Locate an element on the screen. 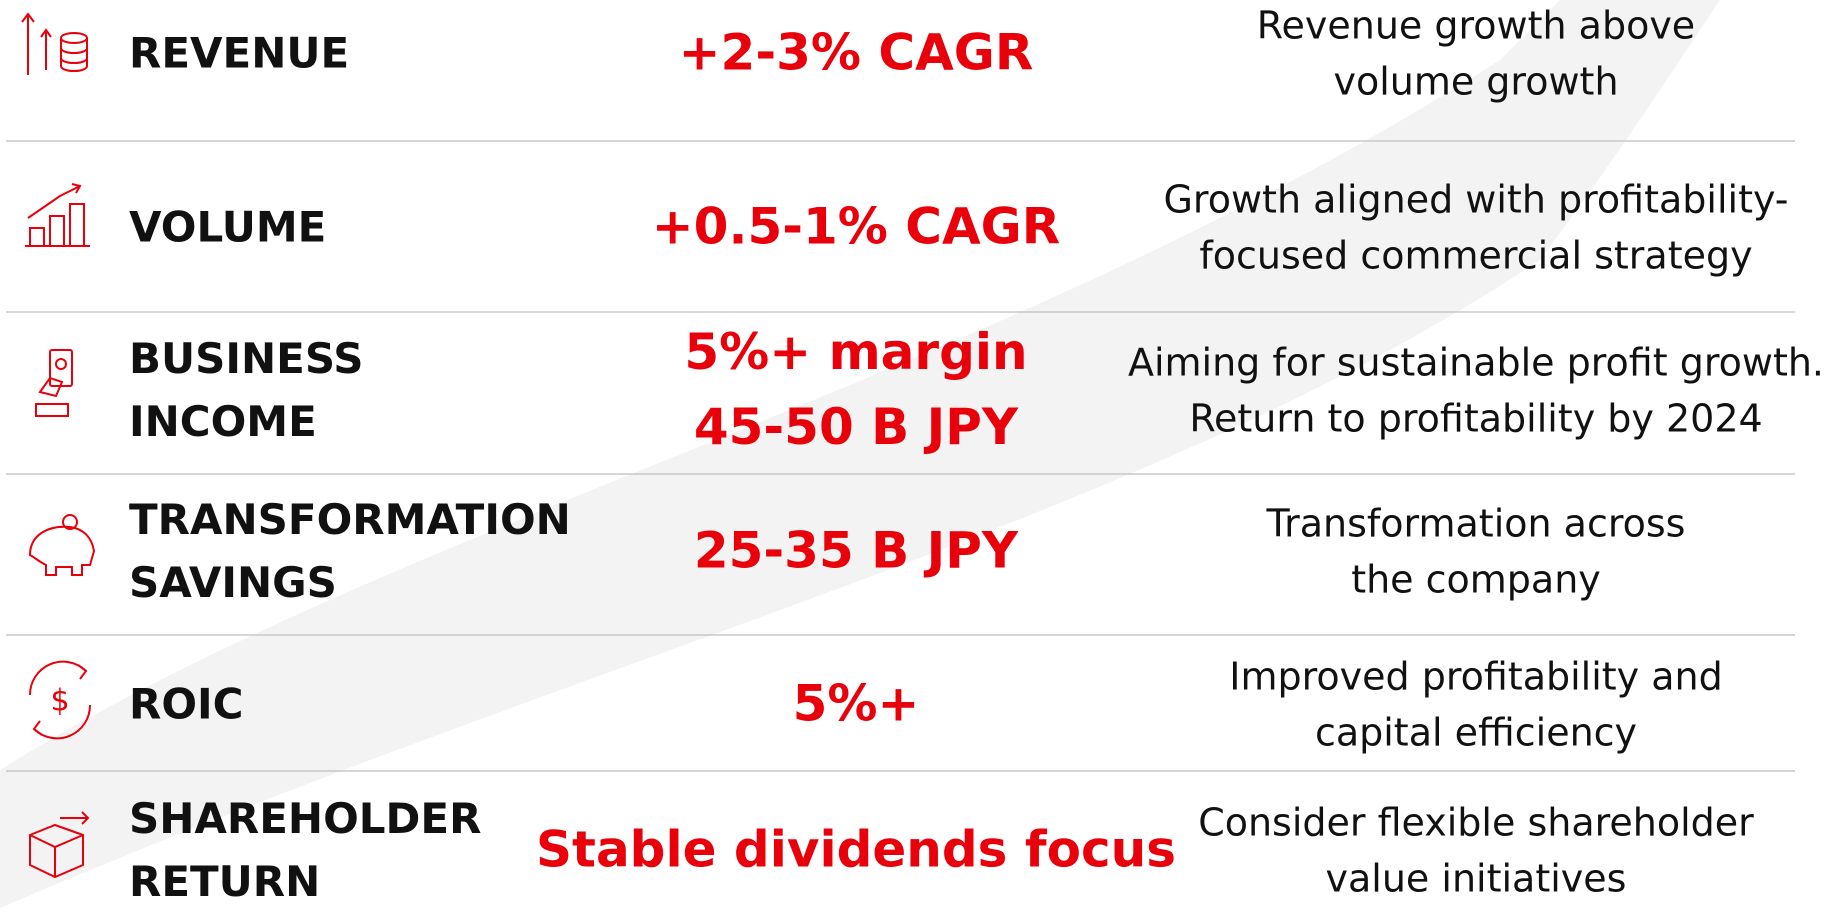  label: SHAREHOLDER is located at coordinates (305, 818).